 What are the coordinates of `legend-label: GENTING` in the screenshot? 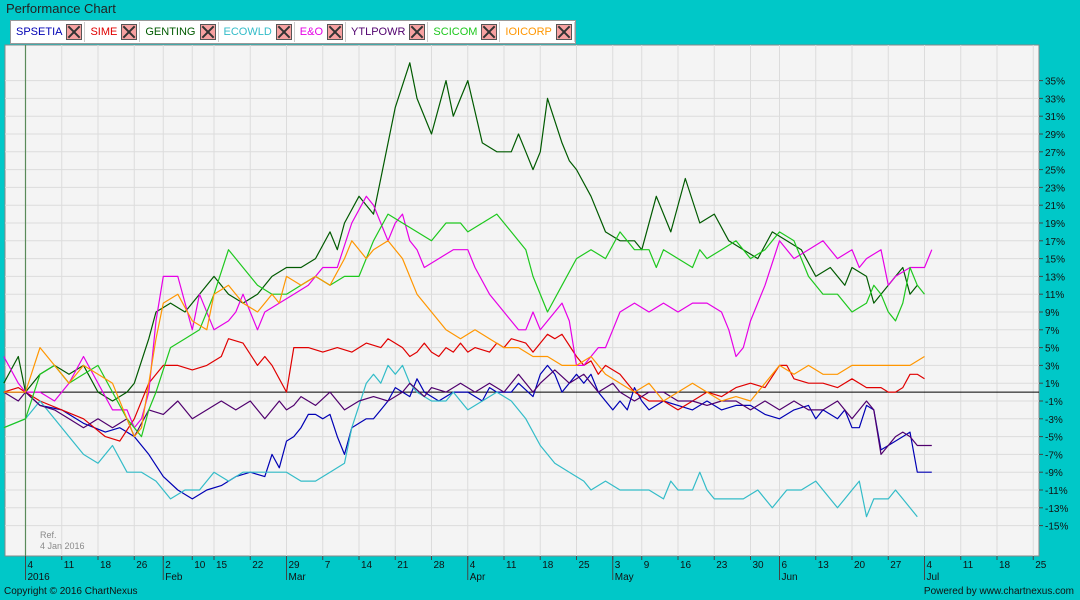 It's located at (170, 32).